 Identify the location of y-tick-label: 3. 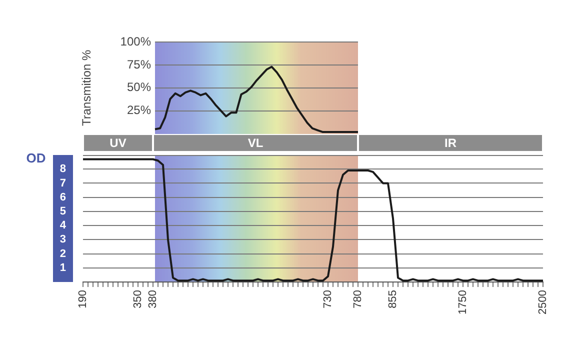
(63, 240).